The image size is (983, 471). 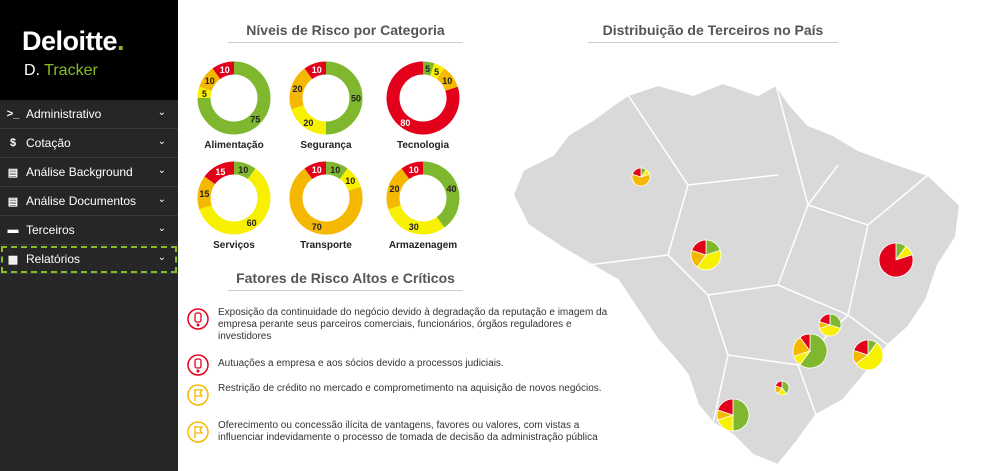 I want to click on donut-value-label: 30, so click(x=414, y=227).